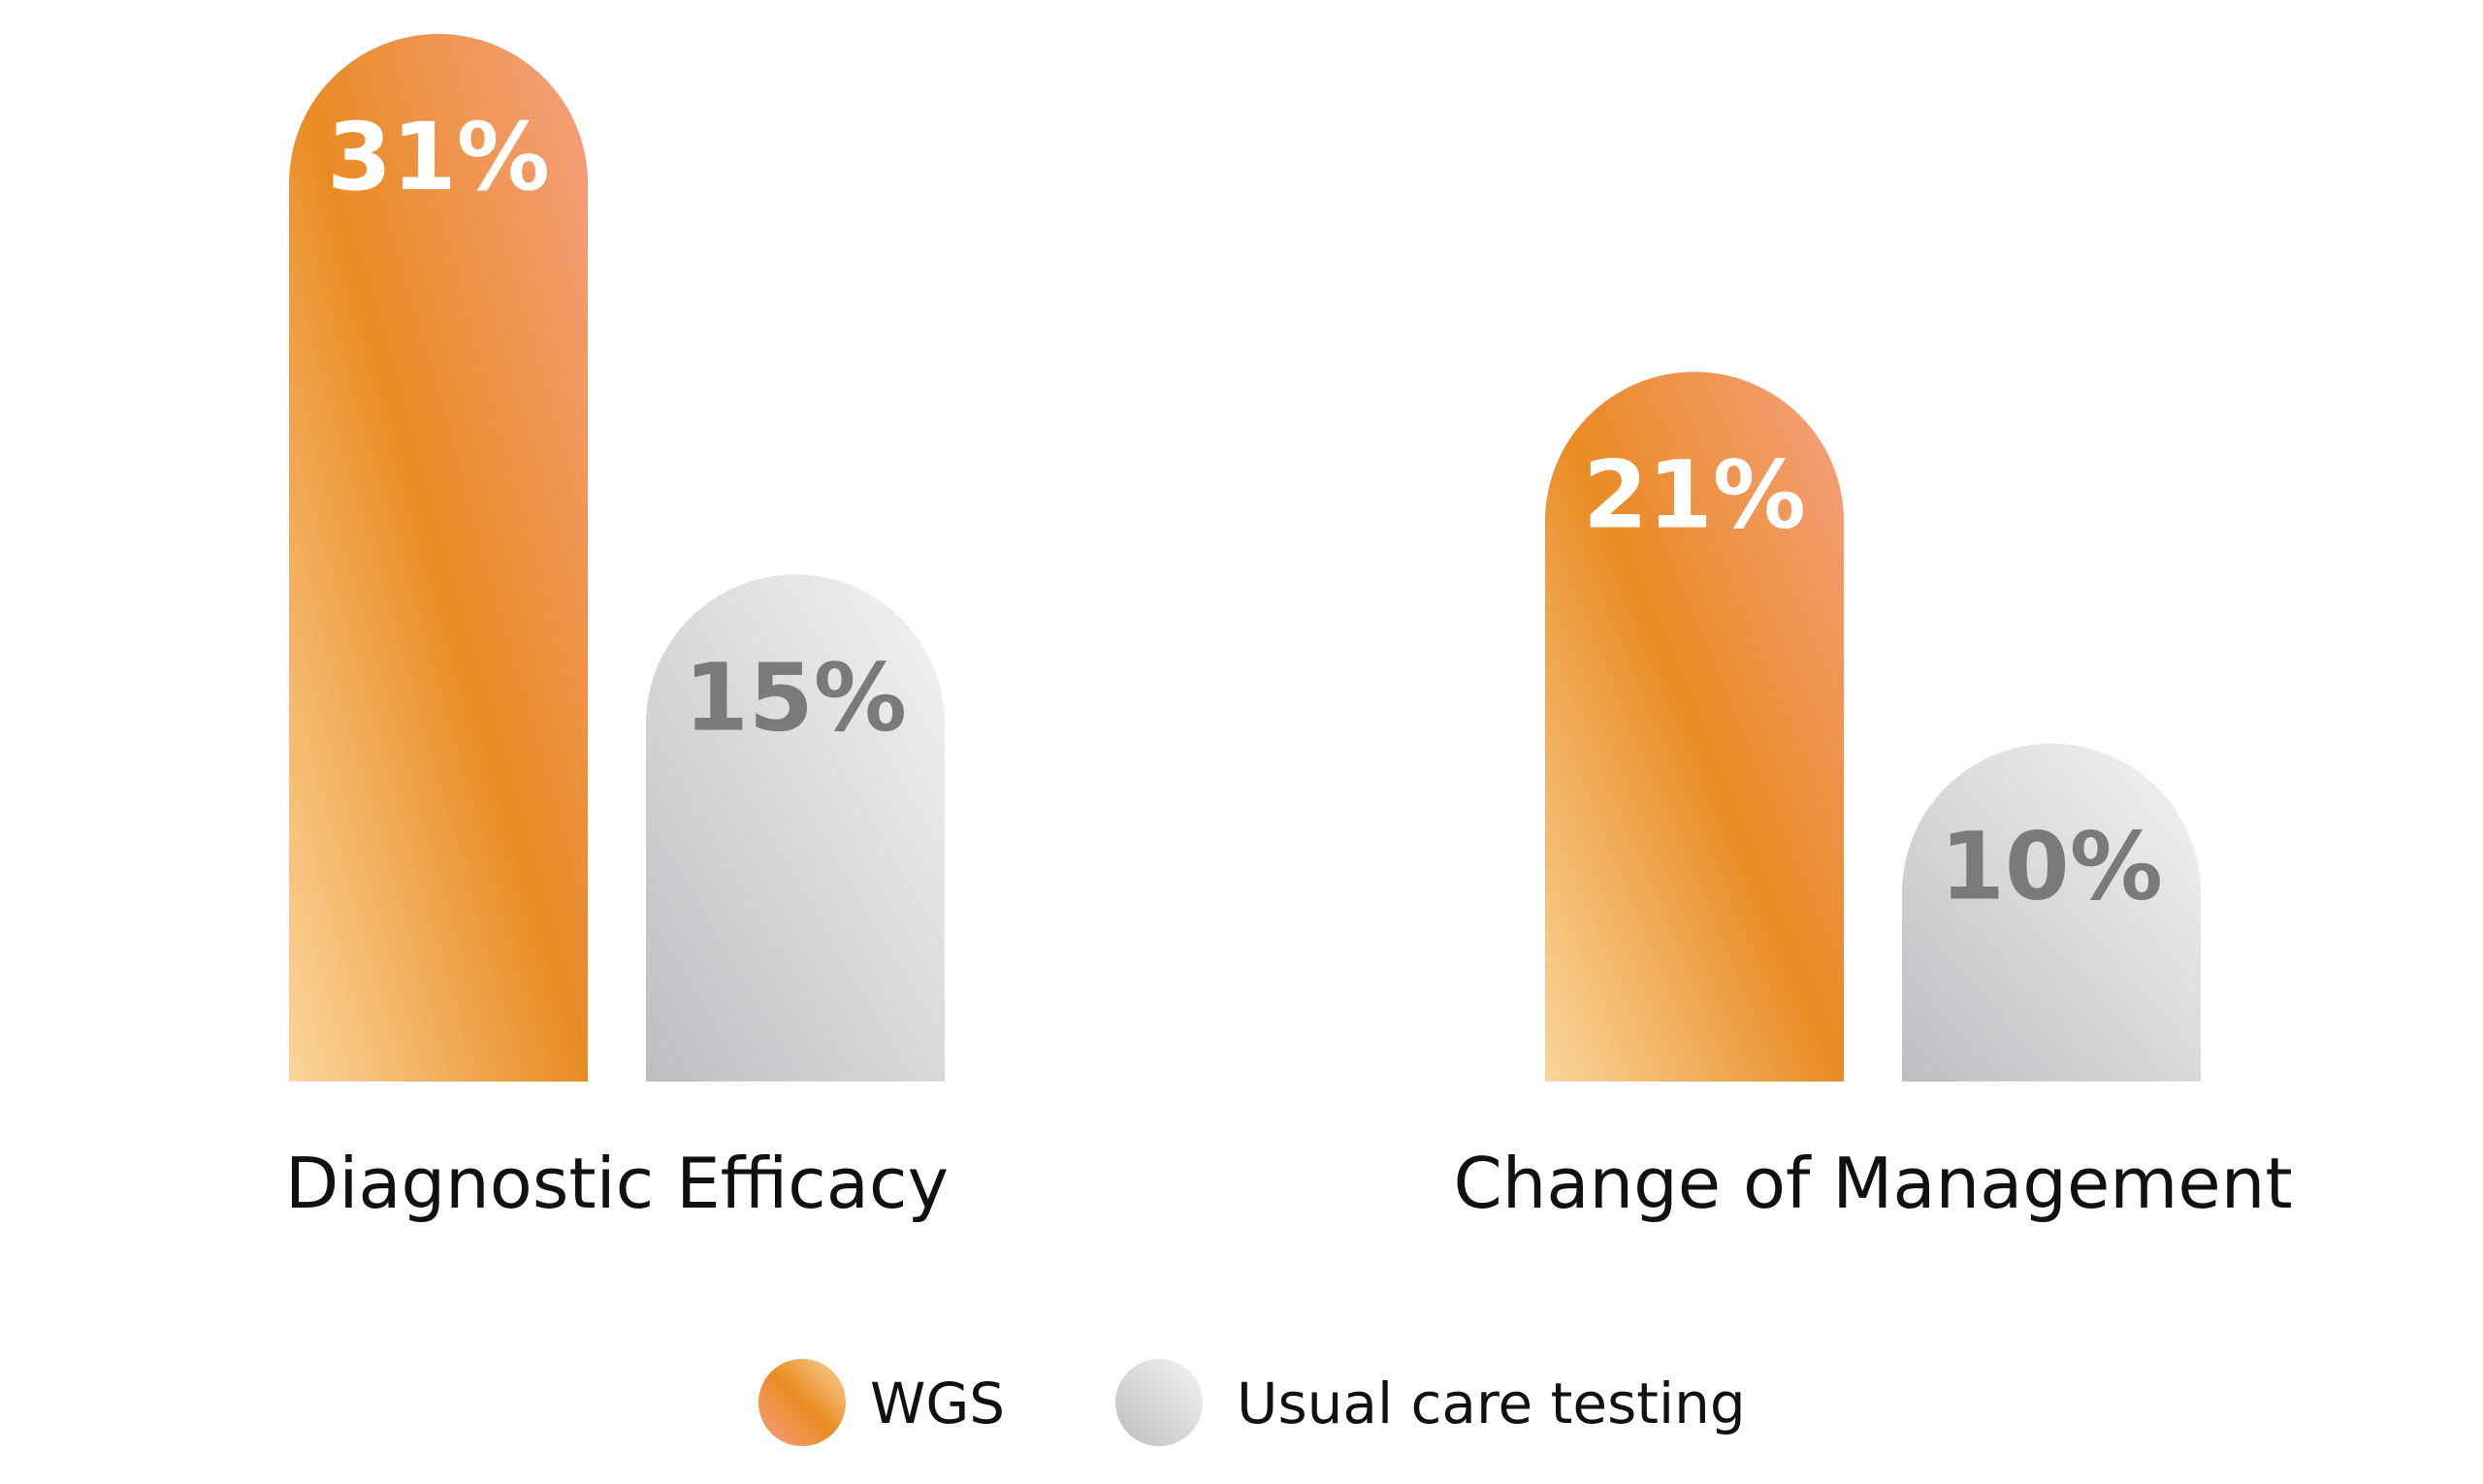 The image size is (2483, 1484). What do you see at coordinates (1873, 1183) in the screenshot?
I see `category-label: Change of Management` at bounding box center [1873, 1183].